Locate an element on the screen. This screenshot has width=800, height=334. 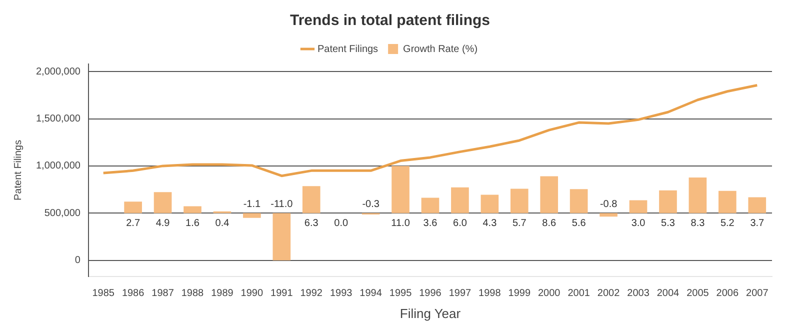
x-tick-label: 2000 is located at coordinates (549, 294).